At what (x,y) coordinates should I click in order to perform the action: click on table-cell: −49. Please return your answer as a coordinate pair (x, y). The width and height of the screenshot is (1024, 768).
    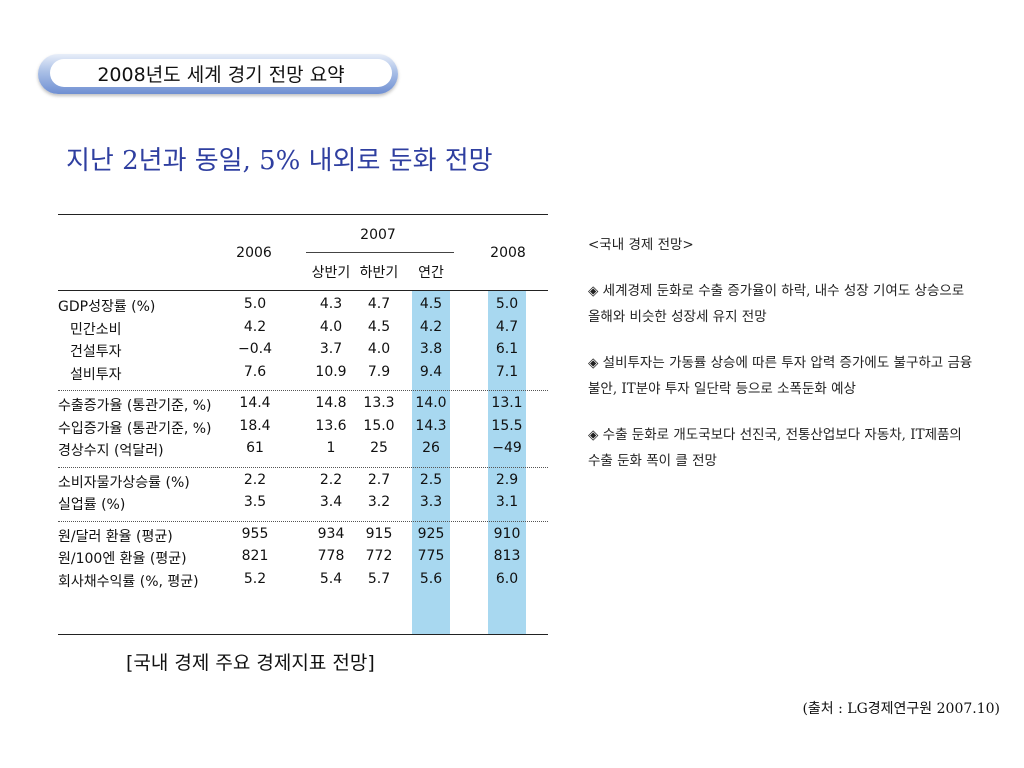
    Looking at the image, I should click on (507, 448).